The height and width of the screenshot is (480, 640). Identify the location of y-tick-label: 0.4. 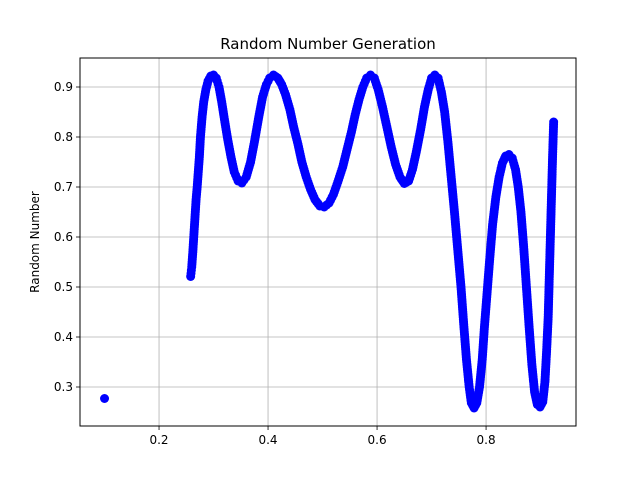
(63, 337).